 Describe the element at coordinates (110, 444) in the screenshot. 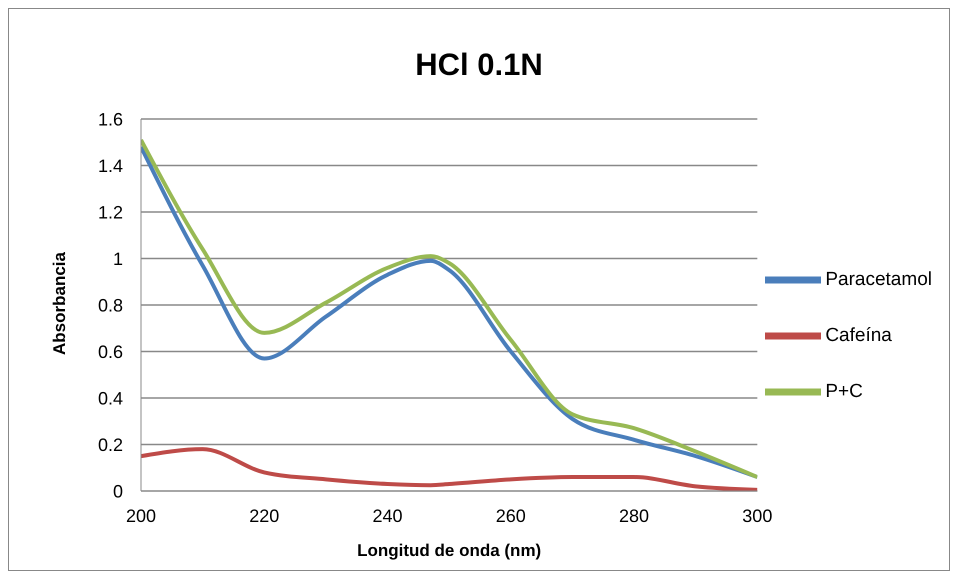

I see `y-tick-label: 0.2` at that location.